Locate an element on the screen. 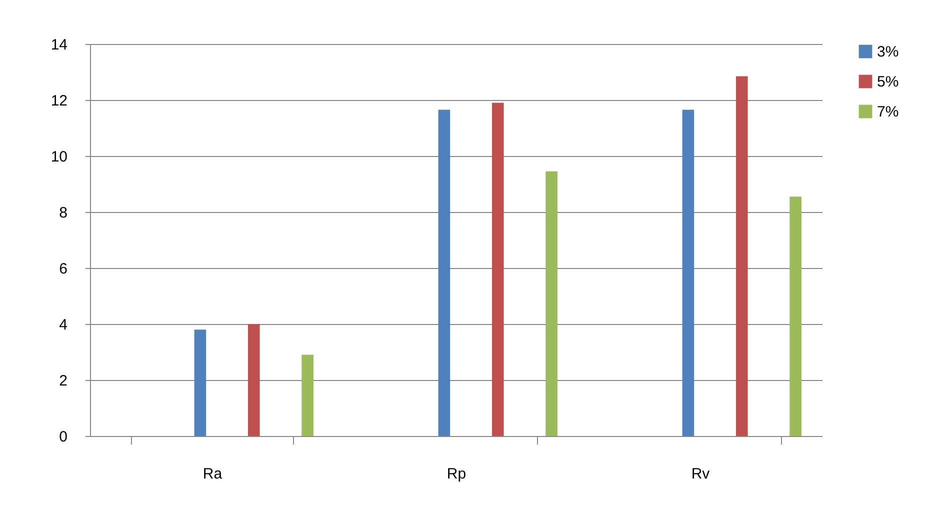  y-tick-label: 4 is located at coordinates (63, 325).